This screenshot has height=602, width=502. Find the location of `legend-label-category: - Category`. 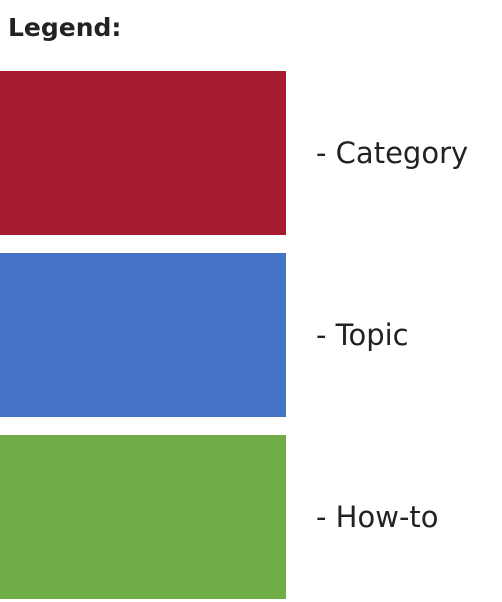

legend-label-category: - Category is located at coordinates (392, 153).